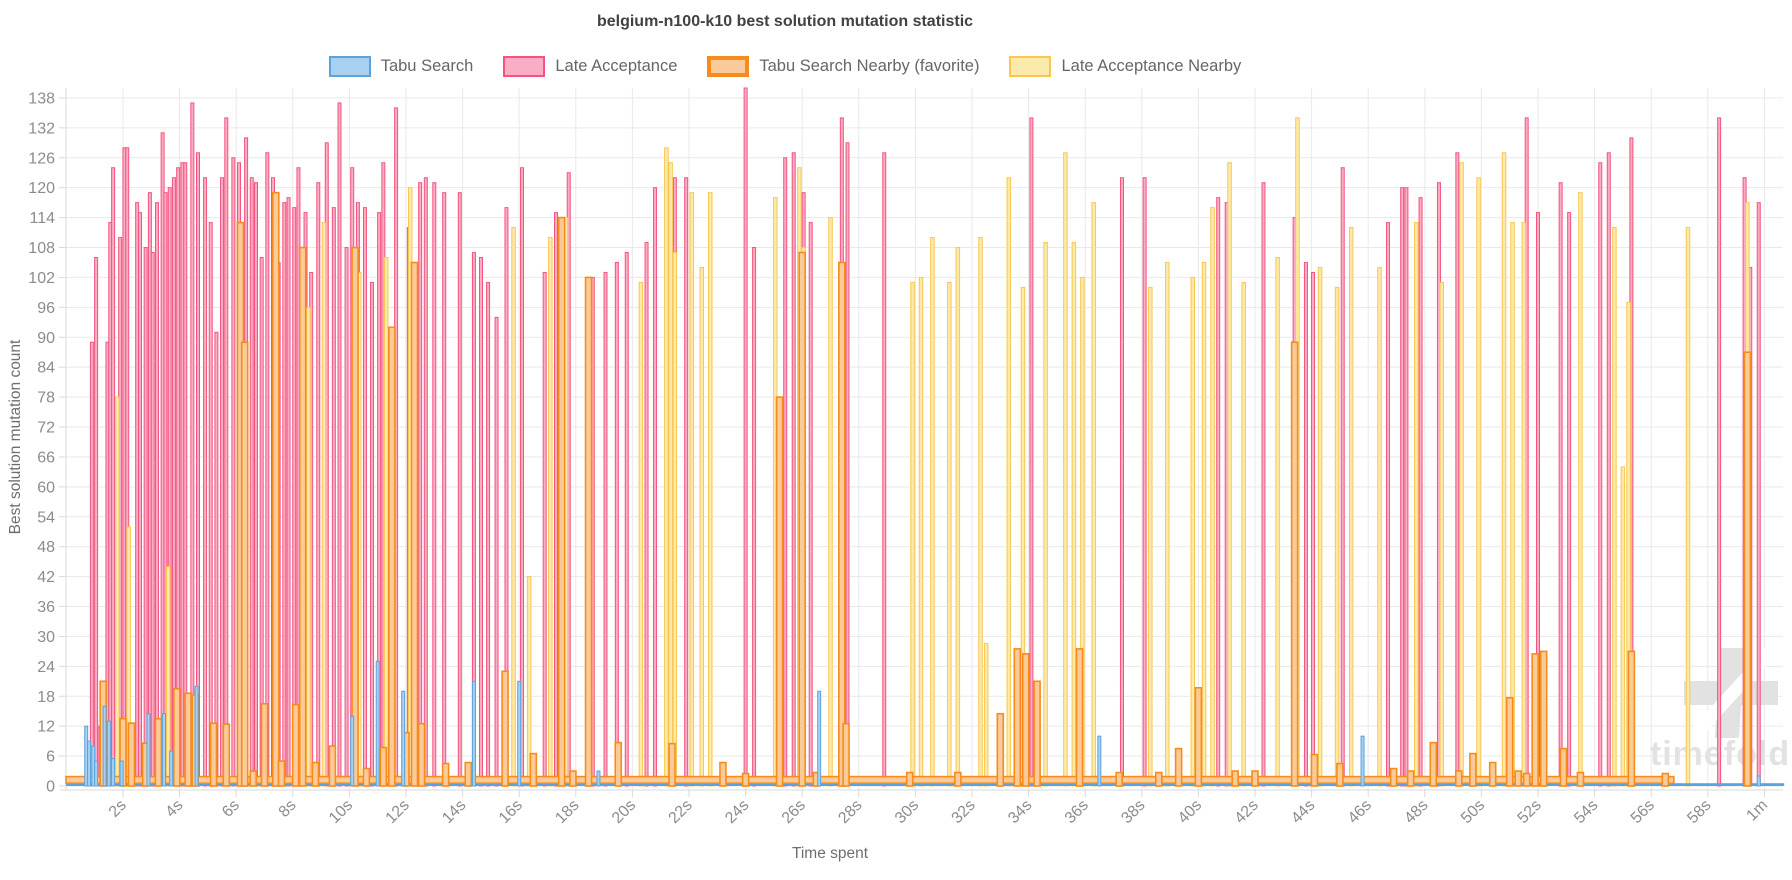 Image resolution: width=1792 pixels, height=880 pixels. I want to click on y-tick-label: 12, so click(46, 727).